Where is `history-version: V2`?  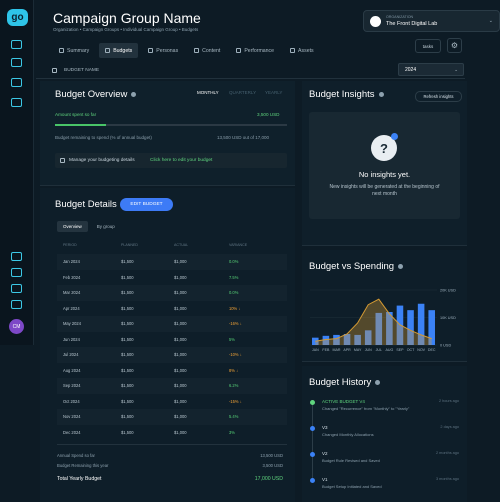 history-version: V2 is located at coordinates (325, 453).